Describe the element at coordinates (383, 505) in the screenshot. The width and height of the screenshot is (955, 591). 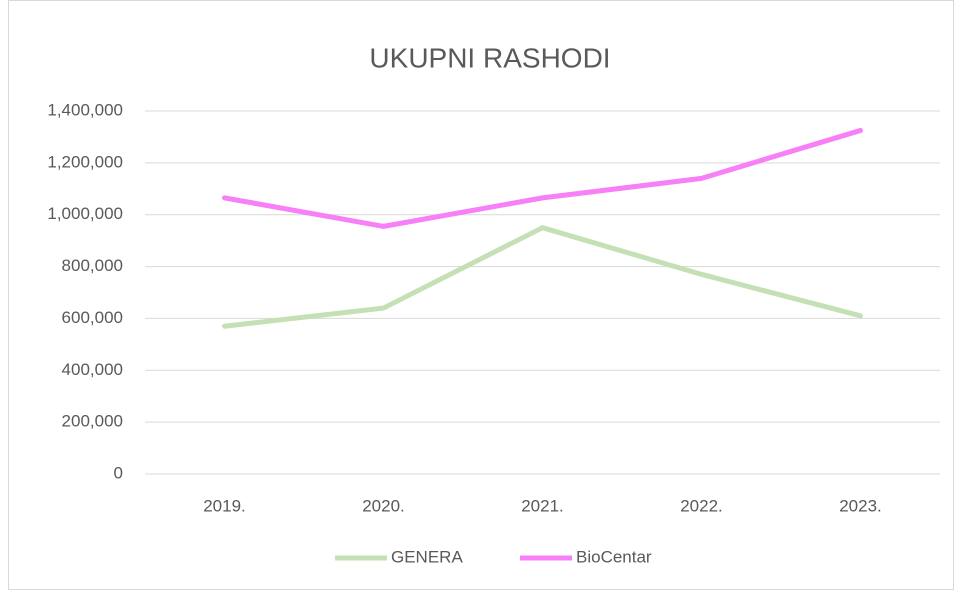
I see `x-tick-label: 2020.` at that location.